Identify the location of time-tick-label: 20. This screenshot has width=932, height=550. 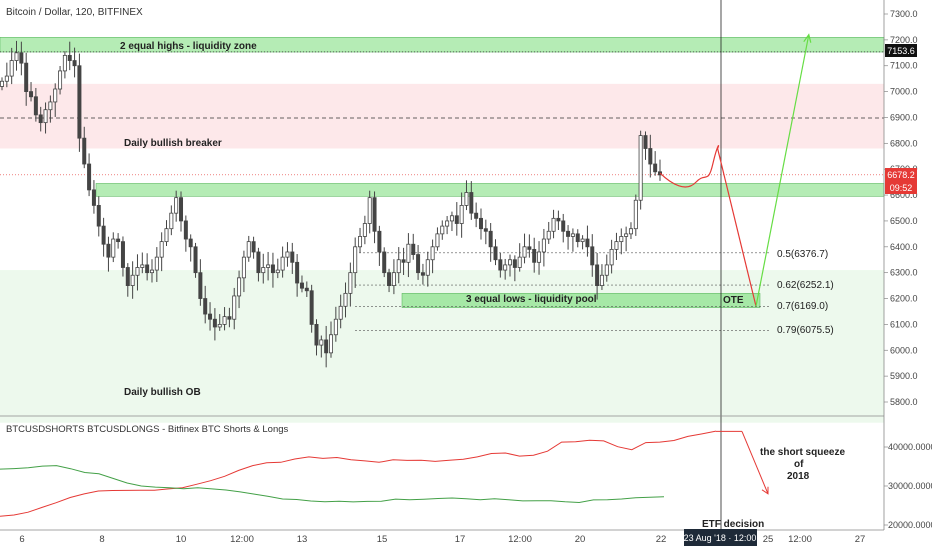
(580, 539).